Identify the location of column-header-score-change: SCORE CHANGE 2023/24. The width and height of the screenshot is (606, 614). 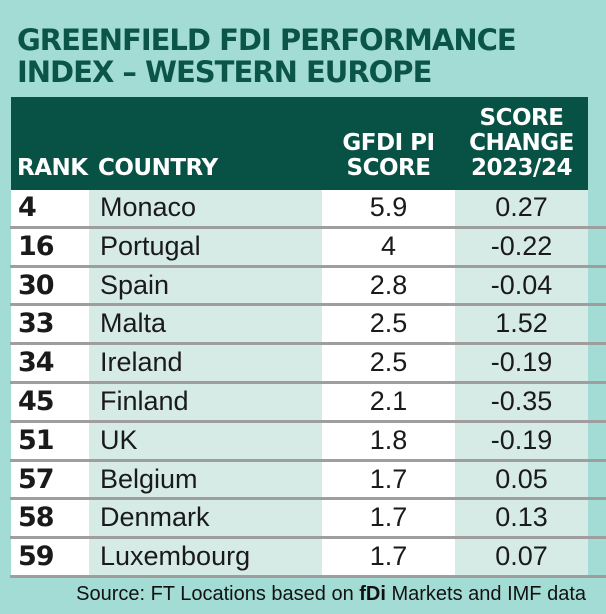
(521, 143).